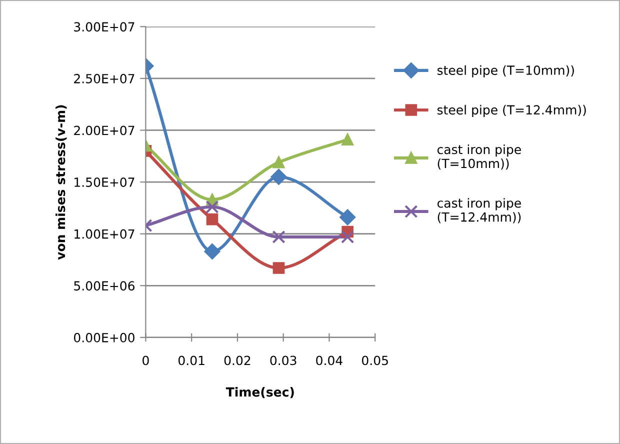 The image size is (620, 444). I want to click on y-tick-label: 3.00E+07, so click(104, 27).